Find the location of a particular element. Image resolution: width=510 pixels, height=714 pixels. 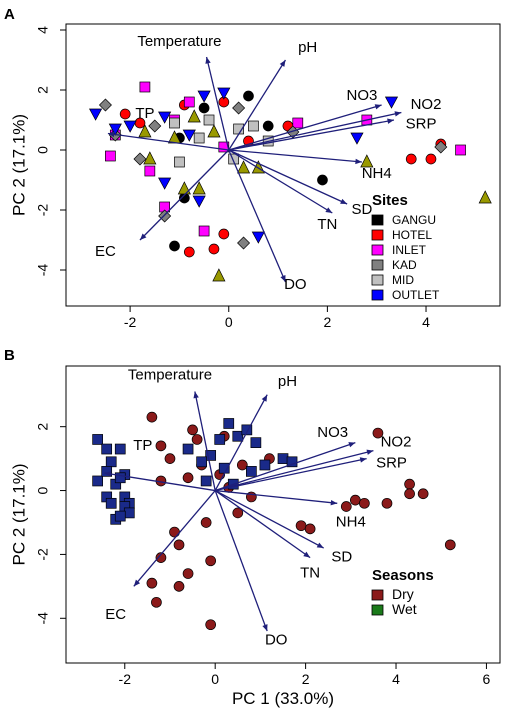

x-tick-label: 6 is located at coordinates (487, 679).